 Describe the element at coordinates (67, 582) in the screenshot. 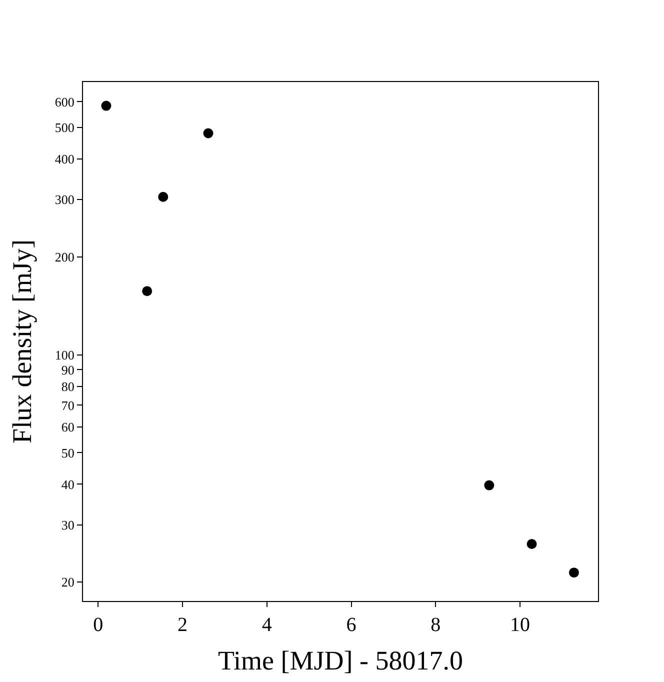

I see `y-tick-label: 20` at that location.